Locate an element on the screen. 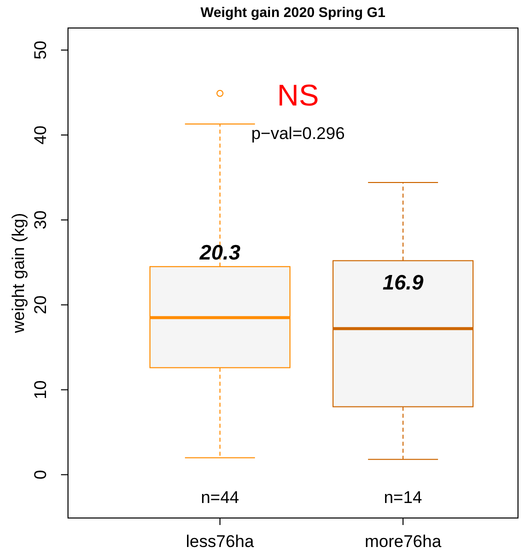 The width and height of the screenshot is (523, 557). x-tick-label: less76ha is located at coordinates (220, 541).